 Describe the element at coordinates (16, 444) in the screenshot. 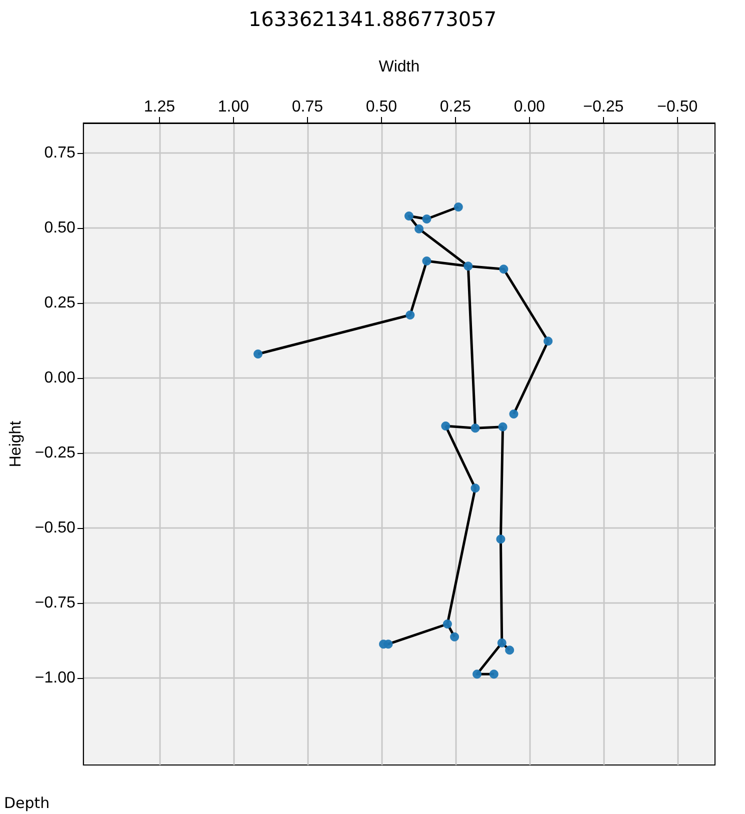

I see `y-axis-title: Height` at that location.